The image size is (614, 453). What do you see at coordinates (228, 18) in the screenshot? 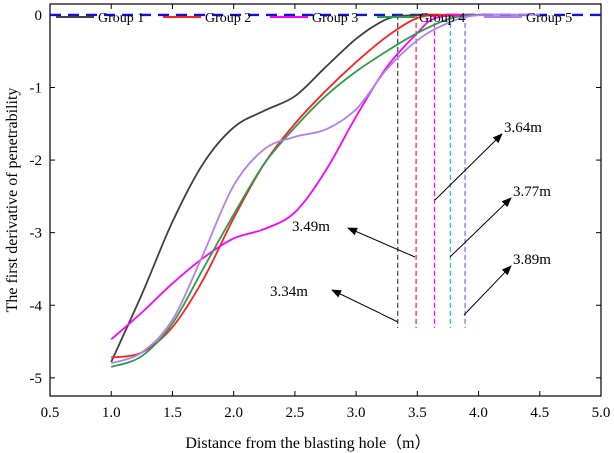
I see `legend-label: Group 2` at bounding box center [228, 18].